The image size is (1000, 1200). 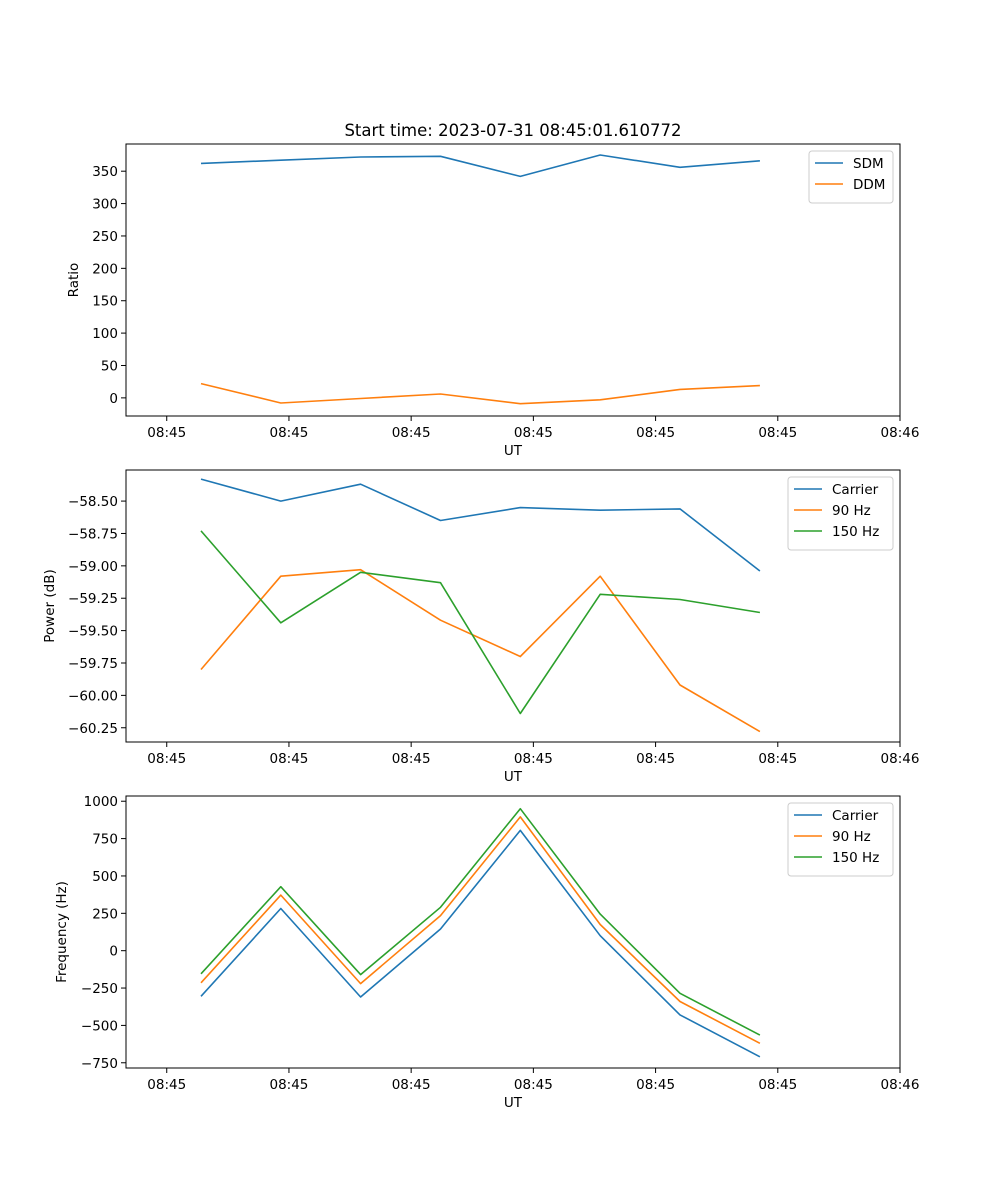 I want to click on figure-title: Start time: 2023-07-31 08:45:01.610772, so click(x=512, y=130).